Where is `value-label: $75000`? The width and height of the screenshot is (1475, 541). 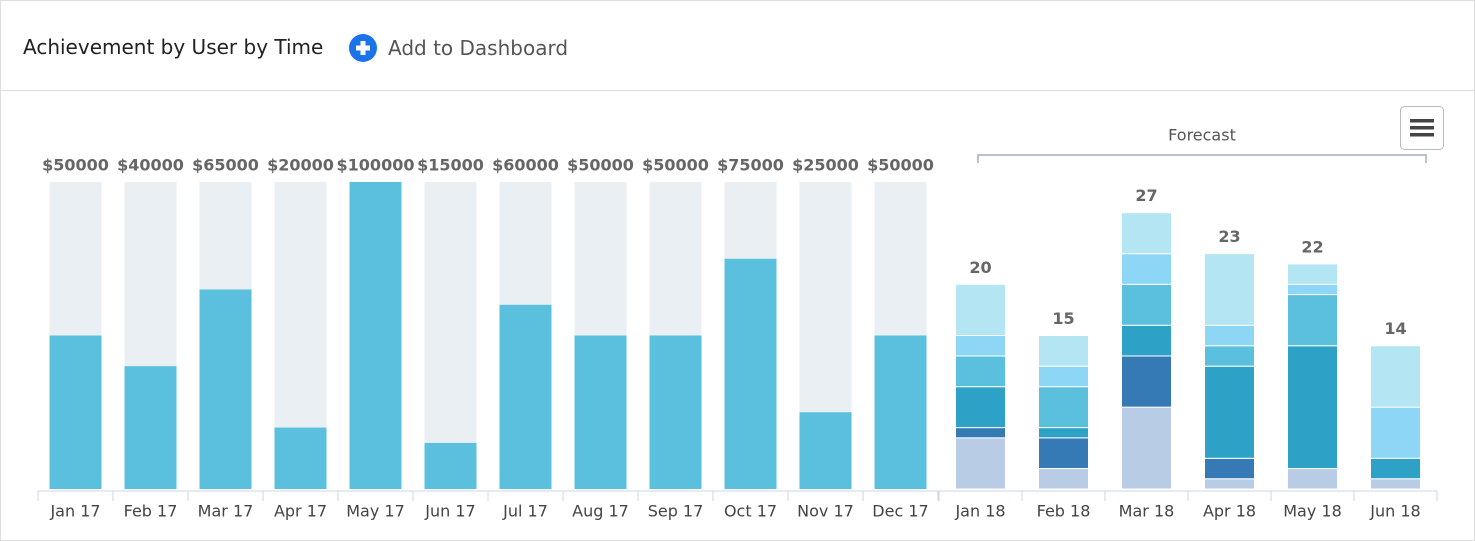 value-label: $75000 is located at coordinates (750, 165).